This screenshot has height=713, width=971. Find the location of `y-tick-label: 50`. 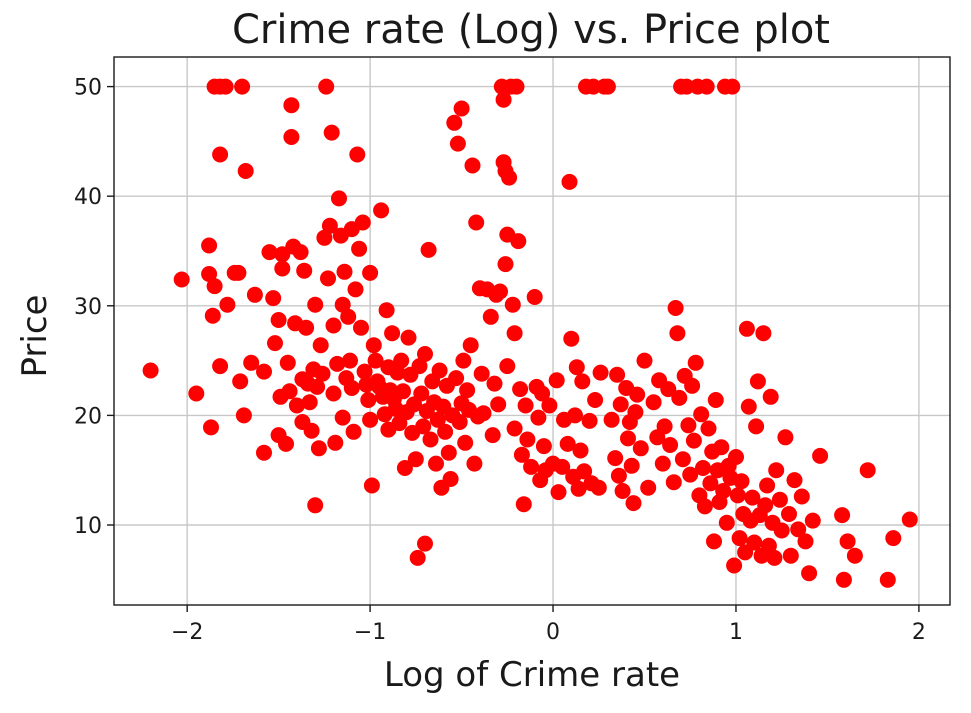

y-tick-label: 50 is located at coordinates (88, 88).